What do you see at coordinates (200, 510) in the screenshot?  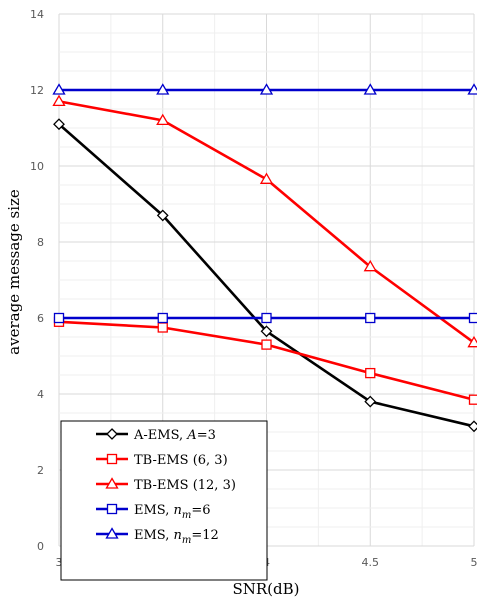 I see `legend-label-part: =6` at bounding box center [200, 510].